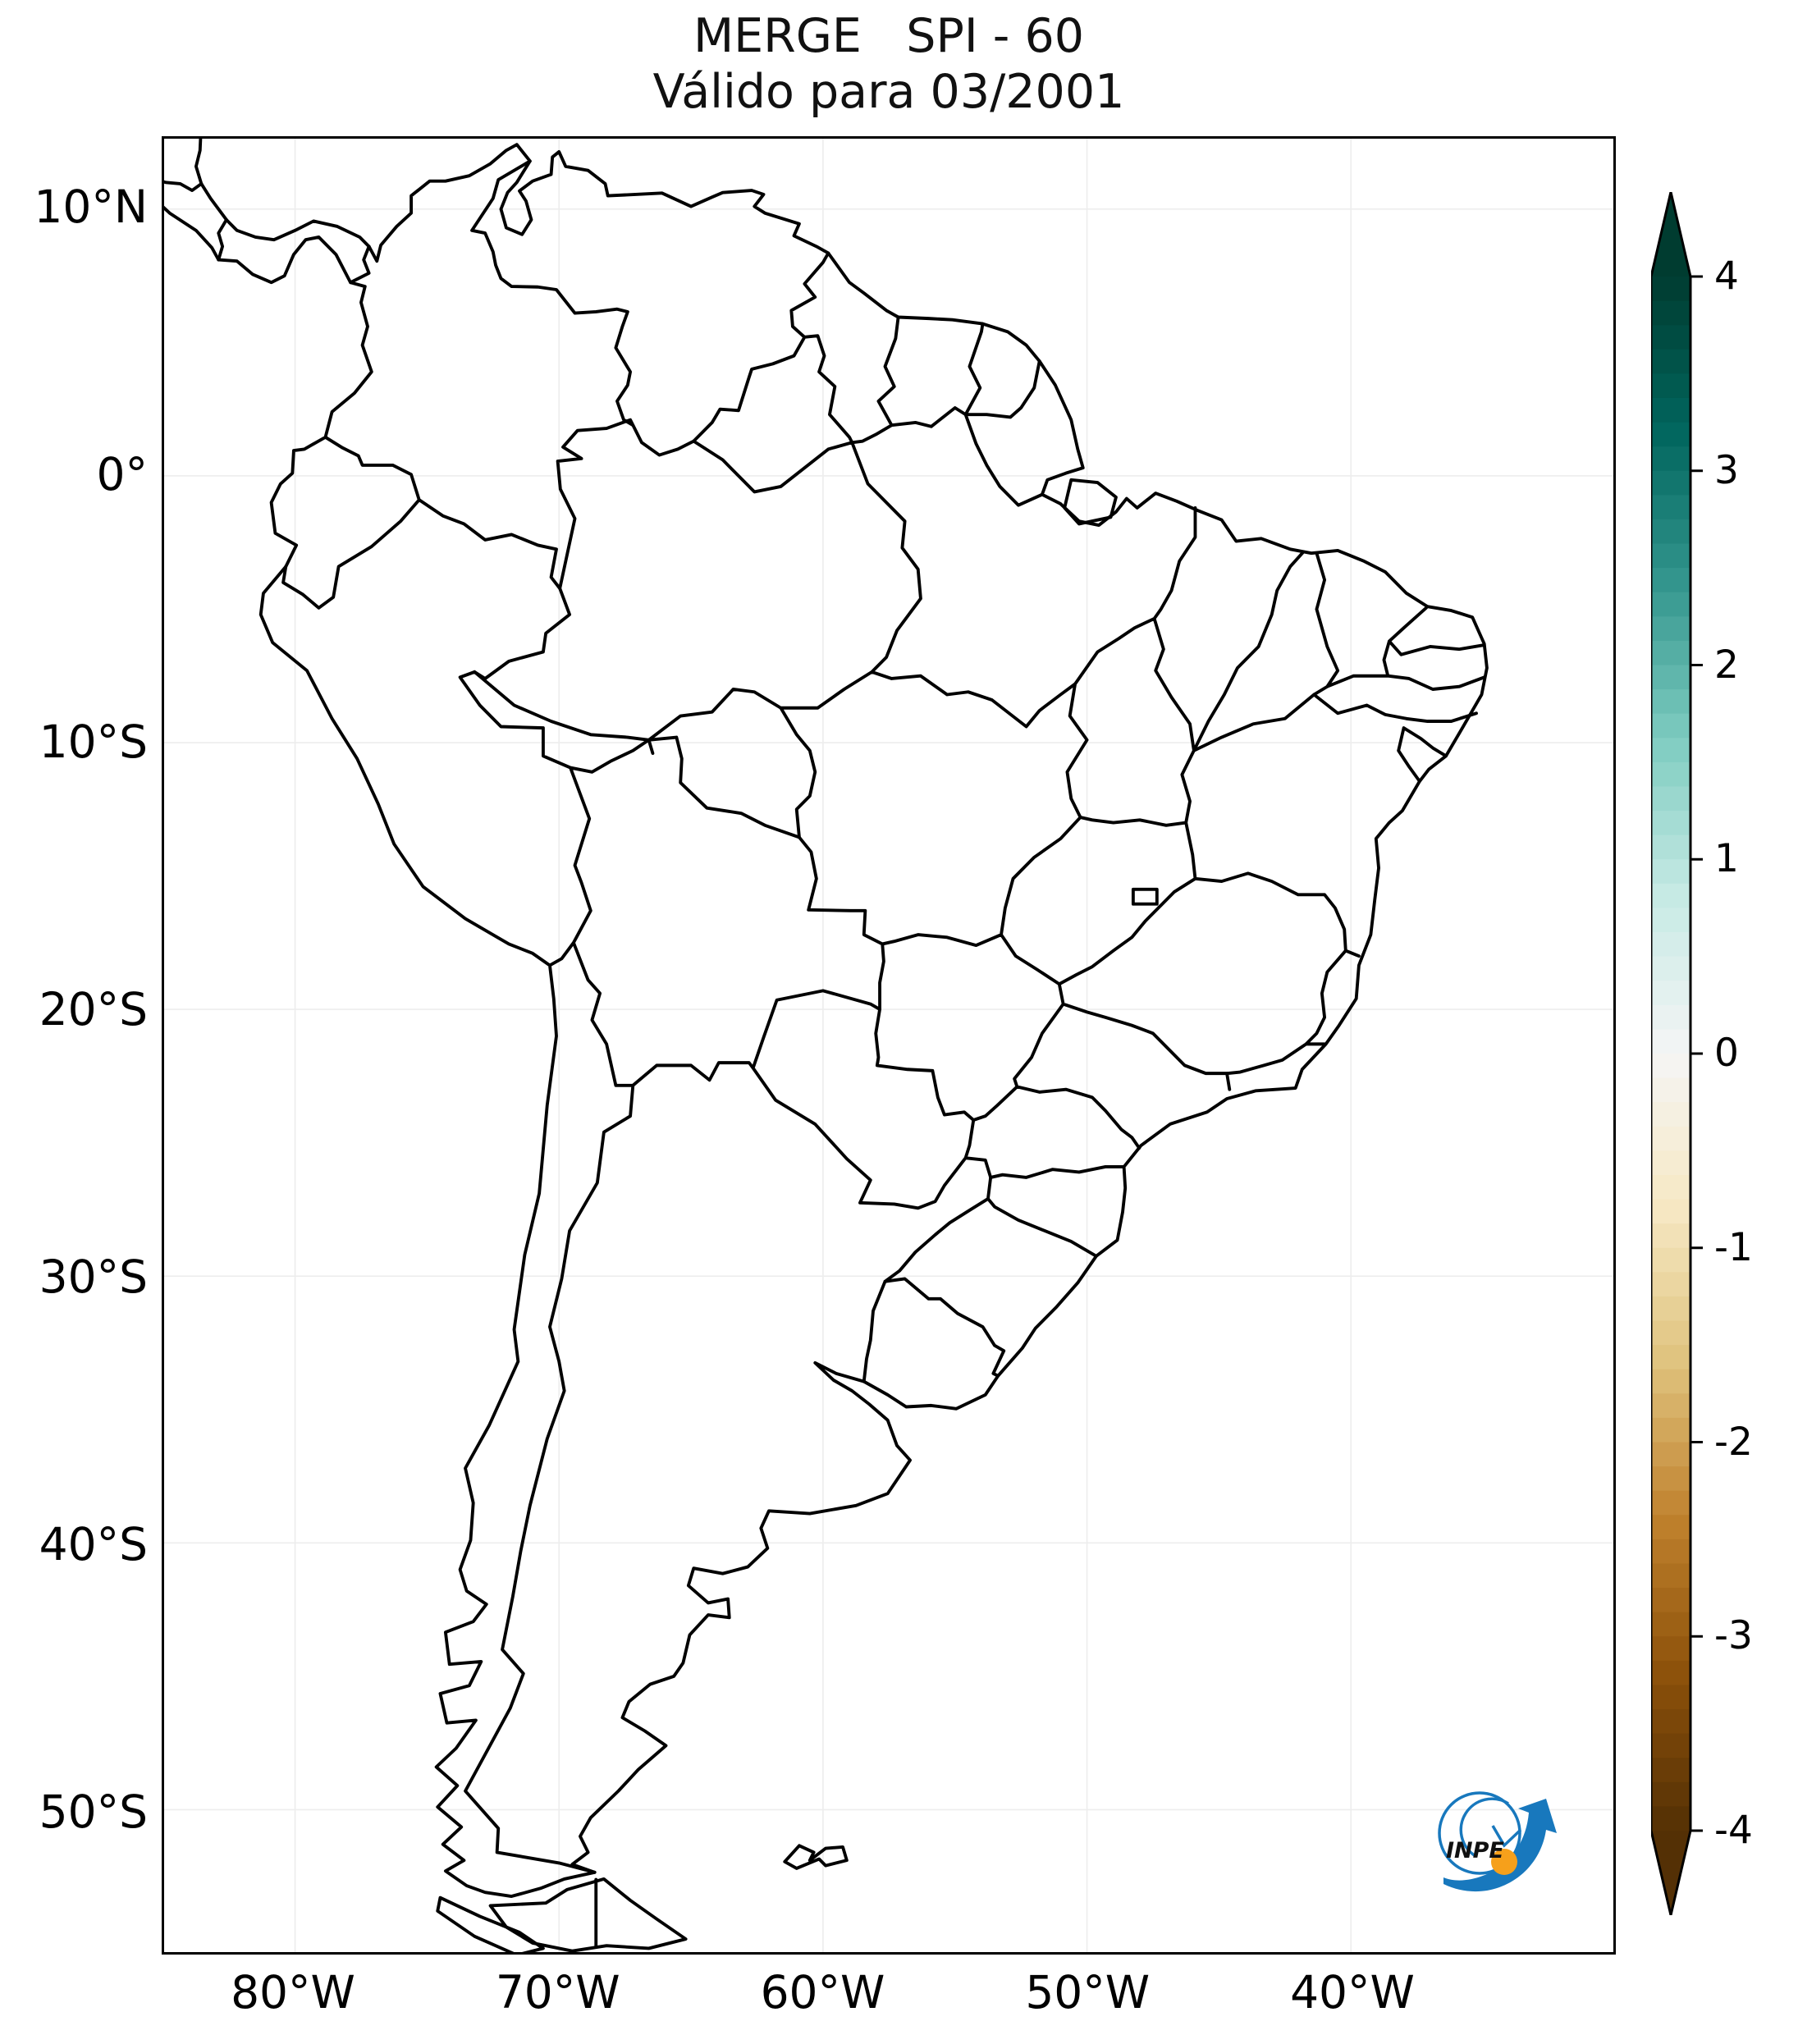  Describe the element at coordinates (1475, 1850) in the screenshot. I see `inpe-logo-text: INPE` at that location.